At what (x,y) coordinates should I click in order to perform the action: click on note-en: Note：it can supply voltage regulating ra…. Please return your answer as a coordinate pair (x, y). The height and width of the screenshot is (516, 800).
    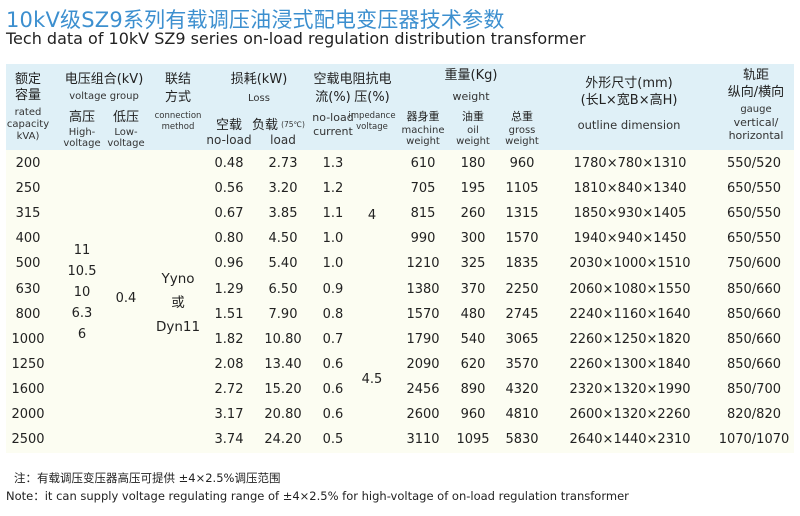
    Looking at the image, I should click on (317, 496).